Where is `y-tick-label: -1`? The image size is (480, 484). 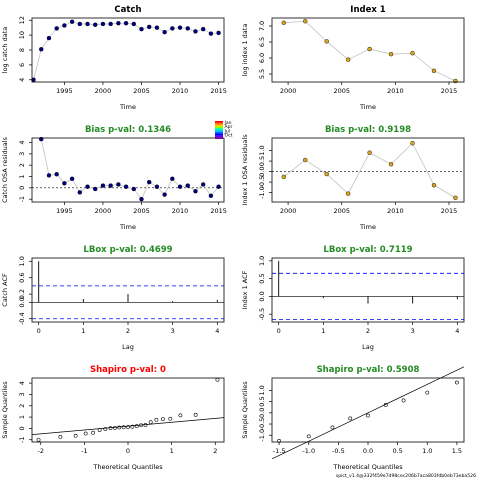
y-tick-label: -1 is located at coordinates (22, 199).